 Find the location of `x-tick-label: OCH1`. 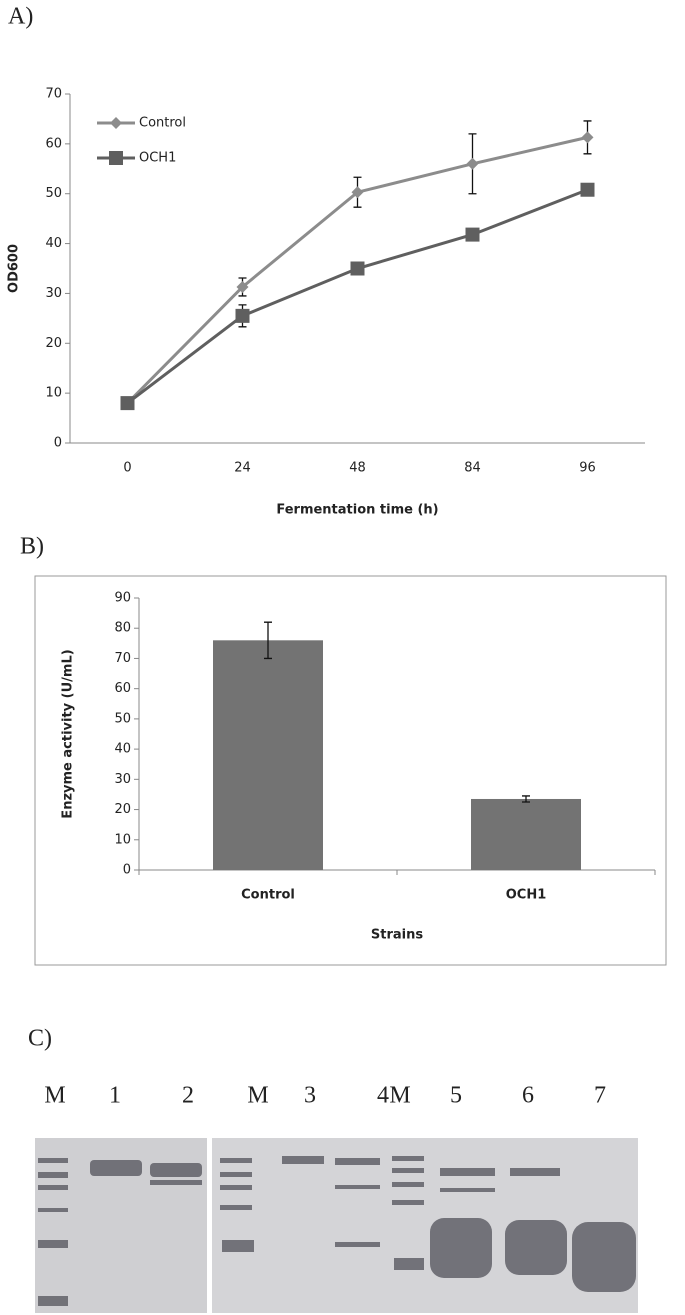

x-tick-label: OCH1 is located at coordinates (526, 895).